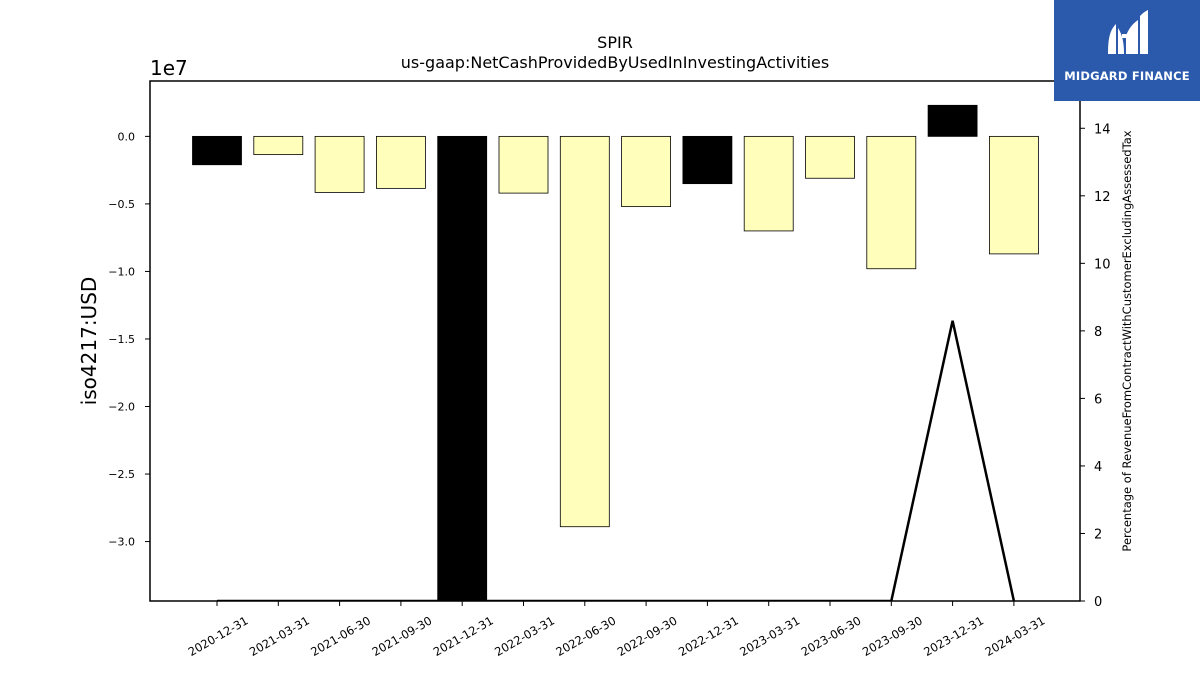 The height and width of the screenshot is (675, 1200). I want to click on x-tick-label: 2020-12-31, so click(218, 636).